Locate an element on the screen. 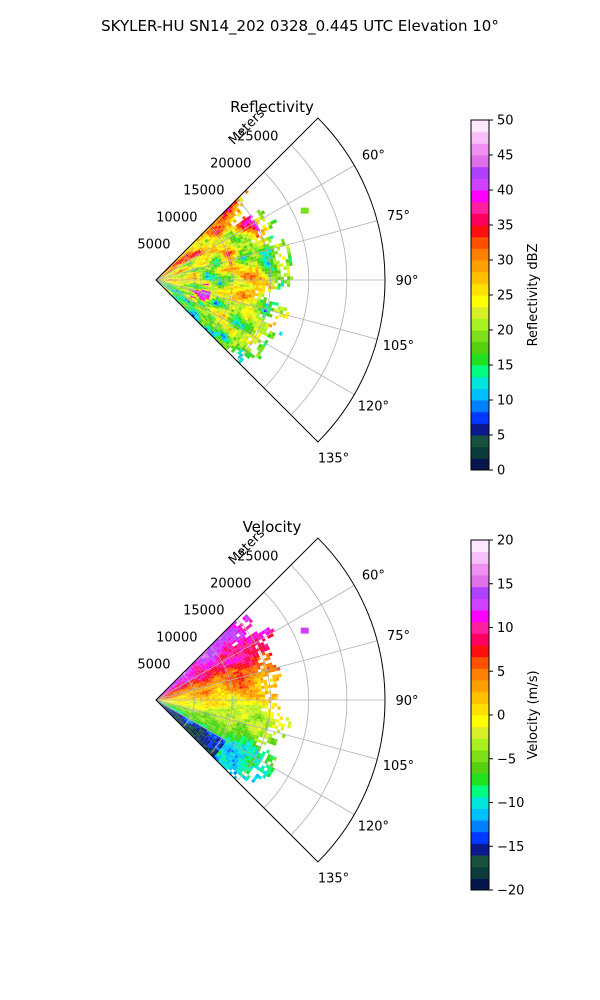 Image resolution: width=600 pixels, height=1000 pixels. radial-tick-label: 25000 is located at coordinates (257, 137).